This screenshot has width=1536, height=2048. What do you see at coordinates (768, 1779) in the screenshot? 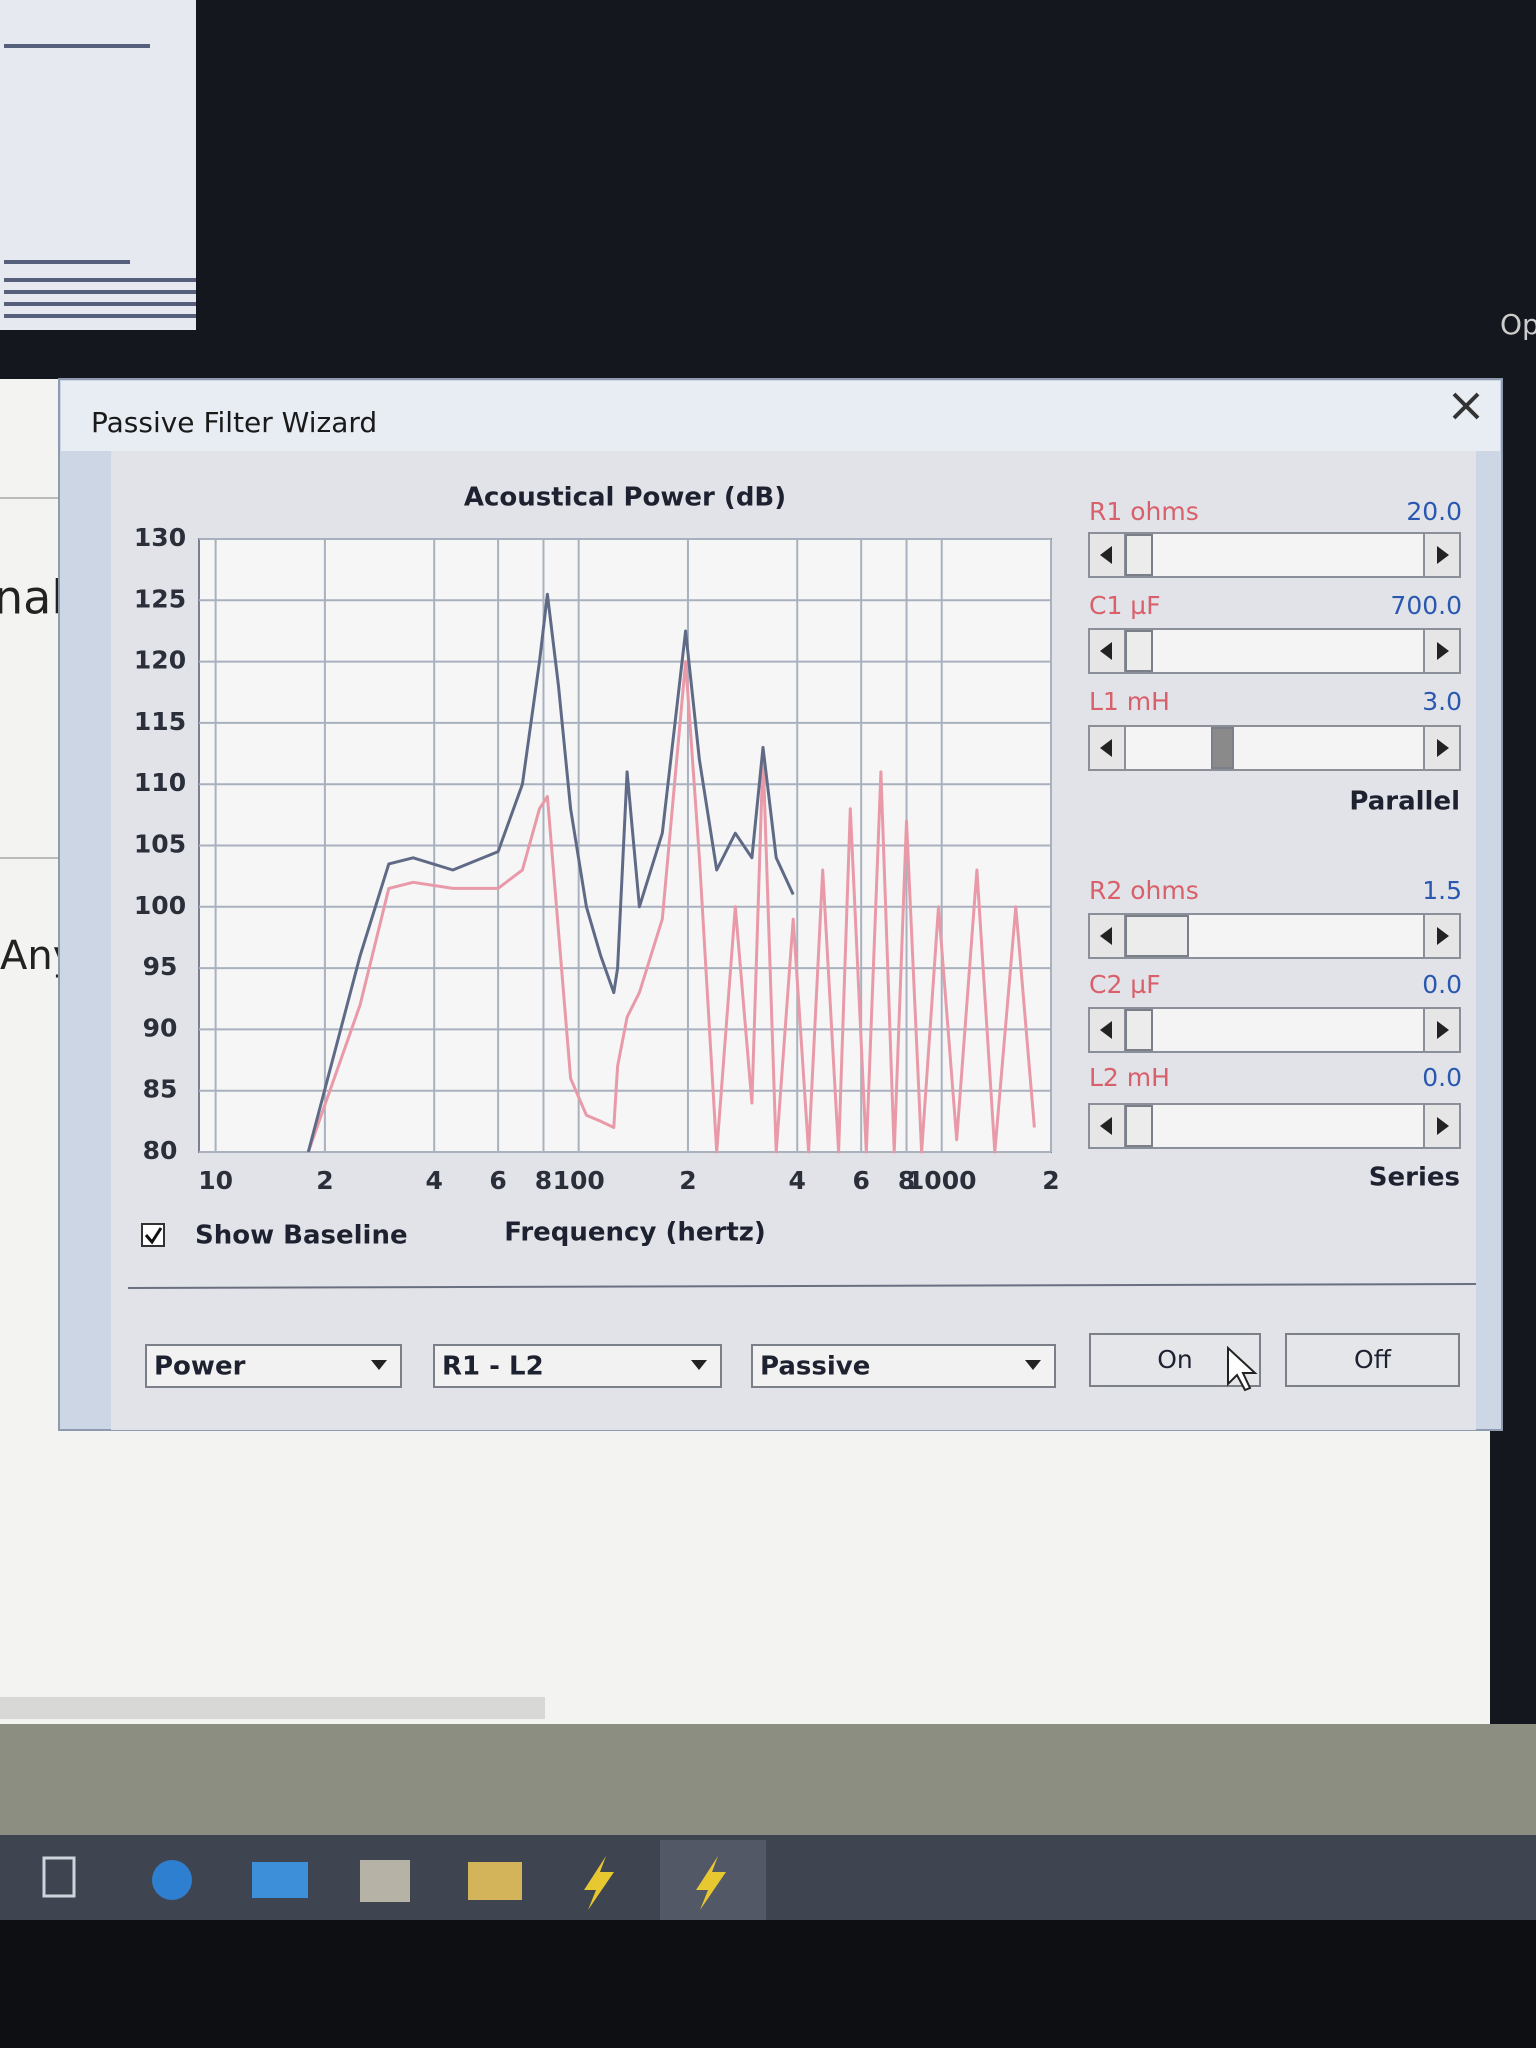
I see `desktop` at bounding box center [768, 1779].